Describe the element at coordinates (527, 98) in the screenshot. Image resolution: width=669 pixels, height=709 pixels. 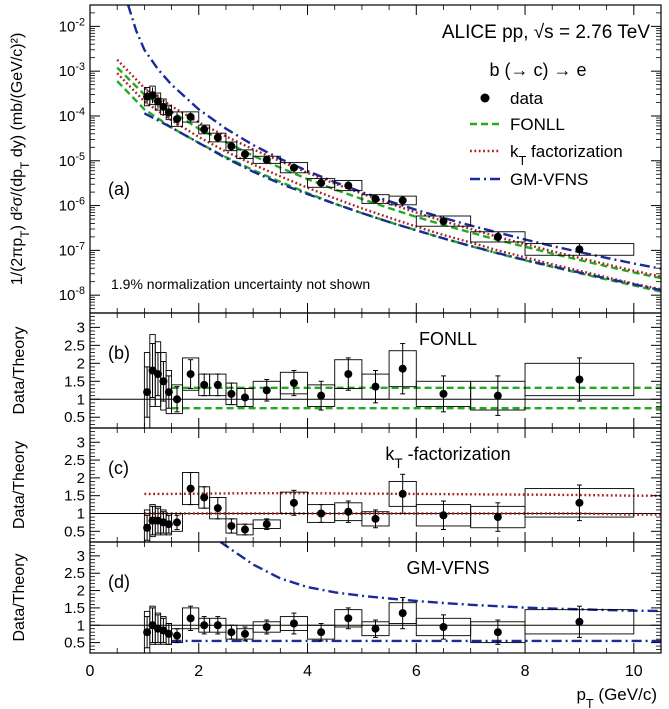
I see `legend-label: data` at that location.